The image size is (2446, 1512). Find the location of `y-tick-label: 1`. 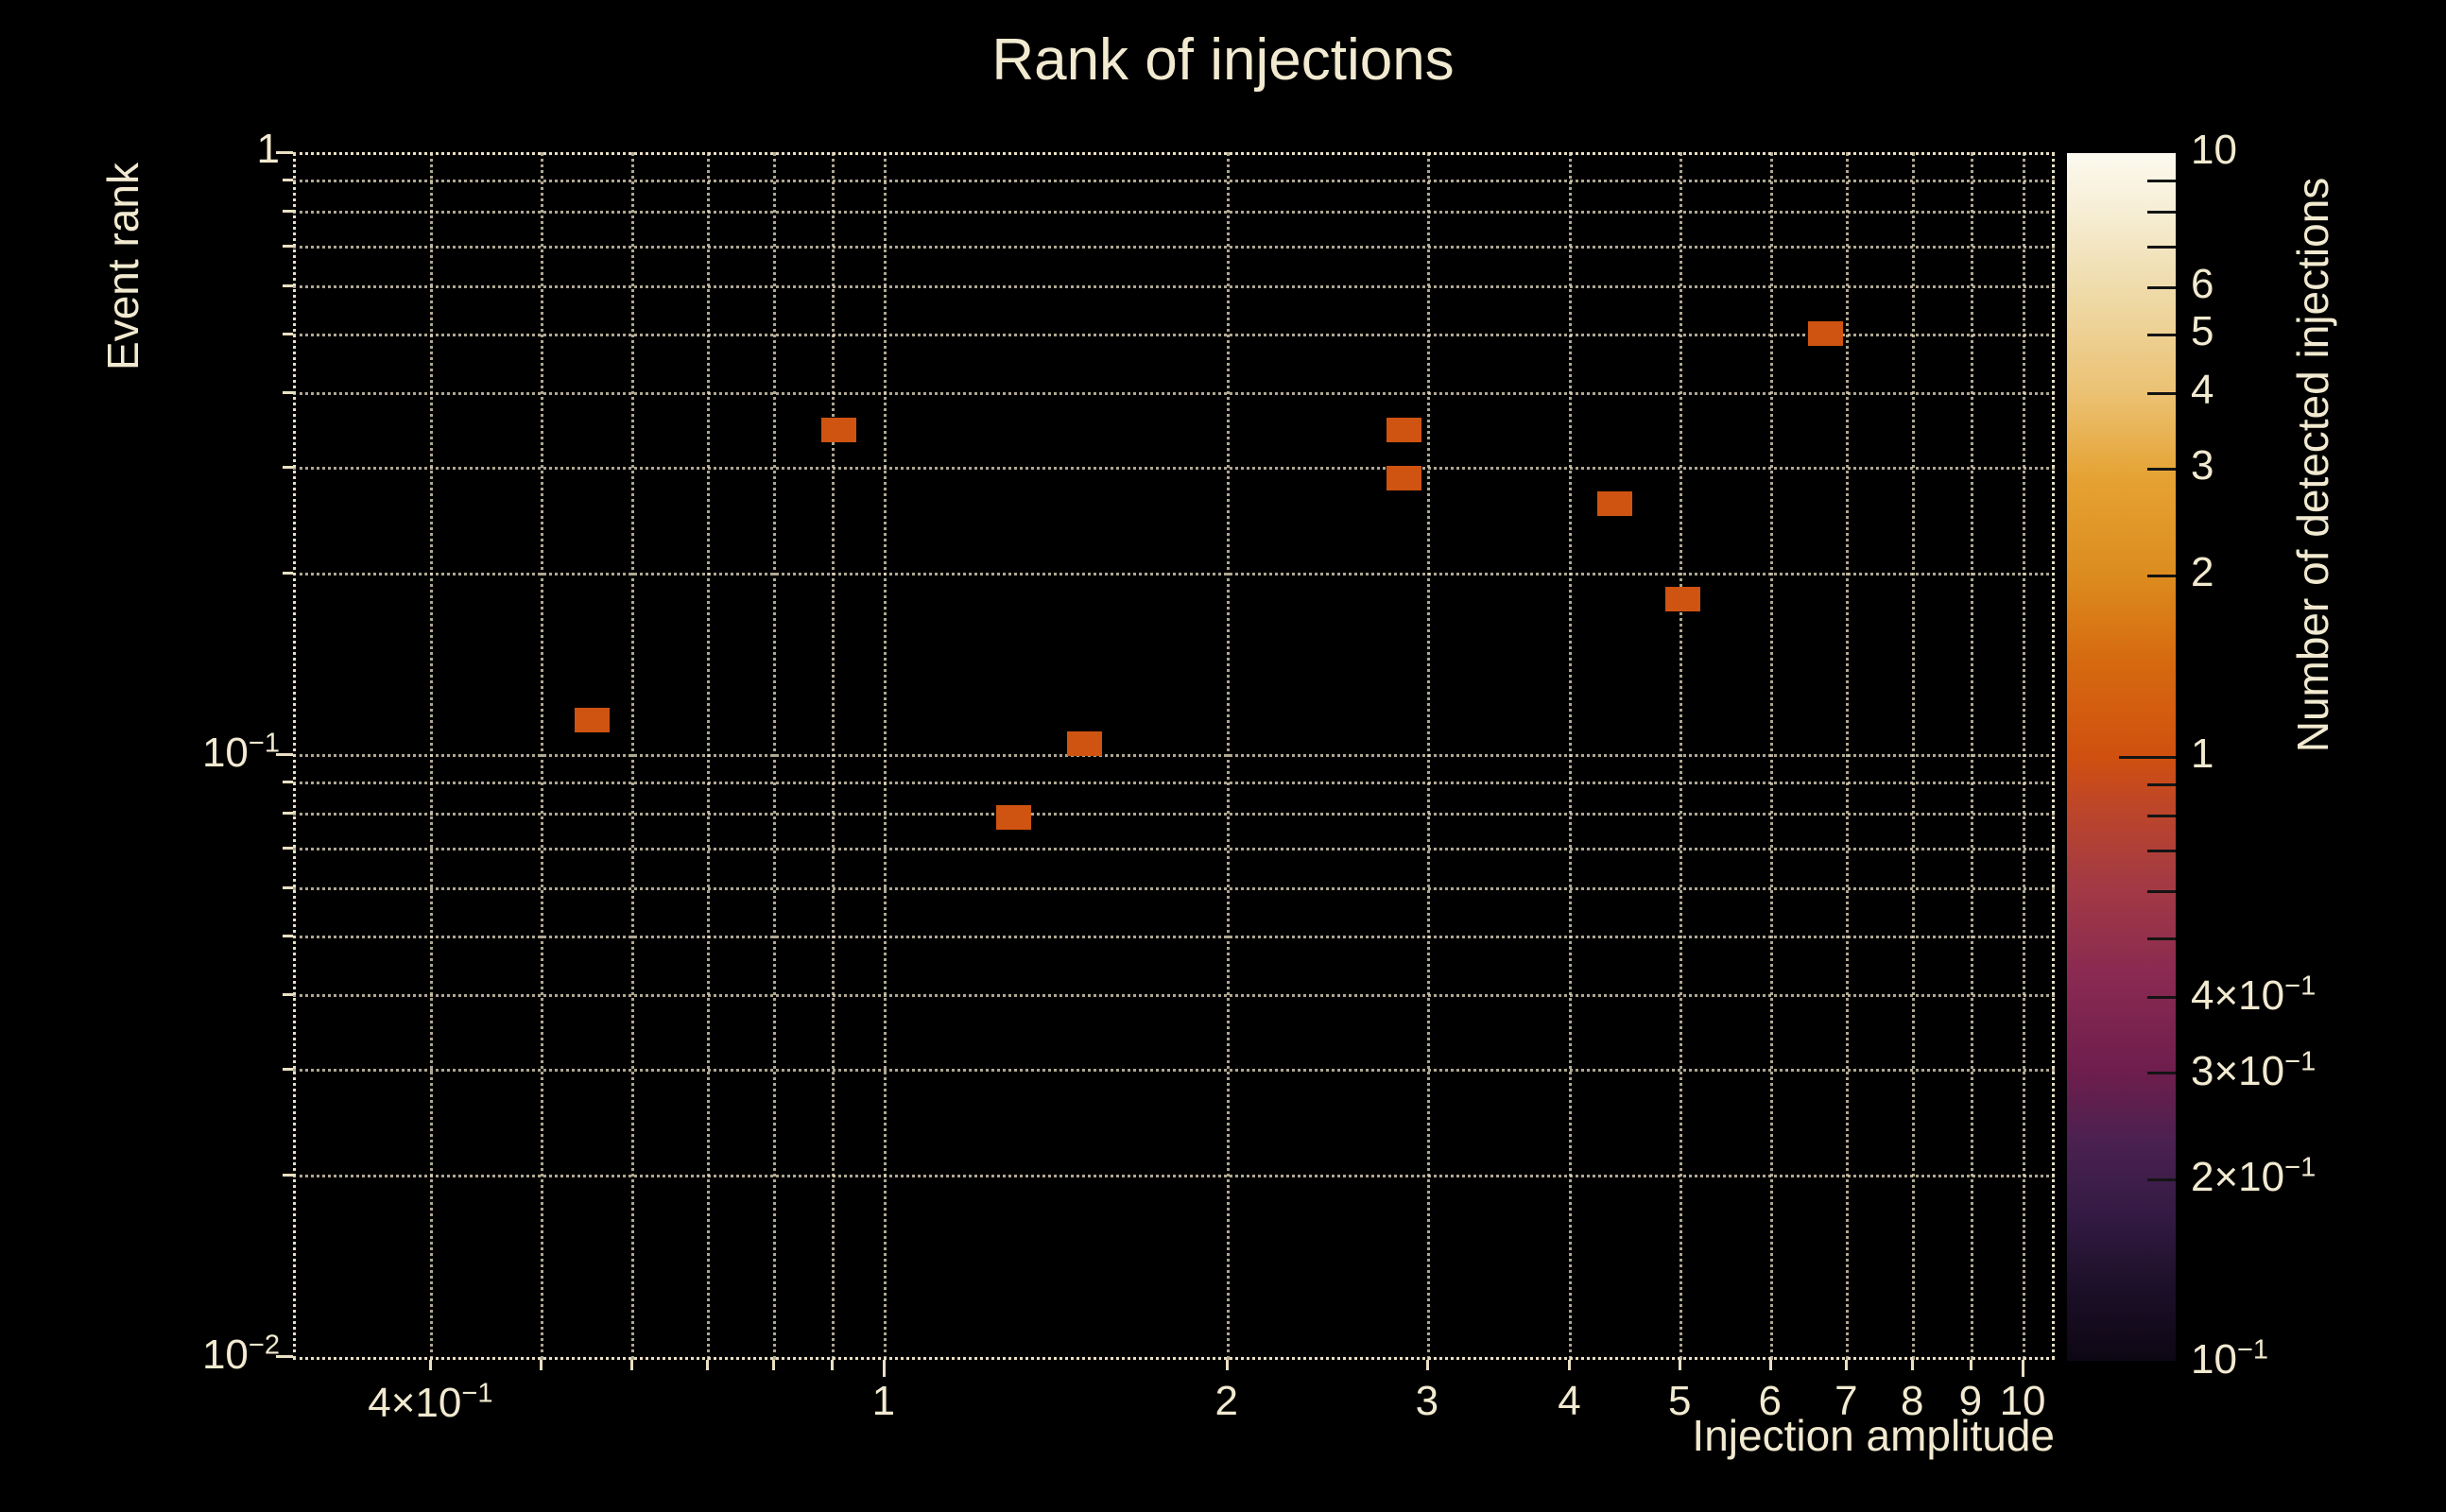

y-tick-label: 1 is located at coordinates (268, 149).